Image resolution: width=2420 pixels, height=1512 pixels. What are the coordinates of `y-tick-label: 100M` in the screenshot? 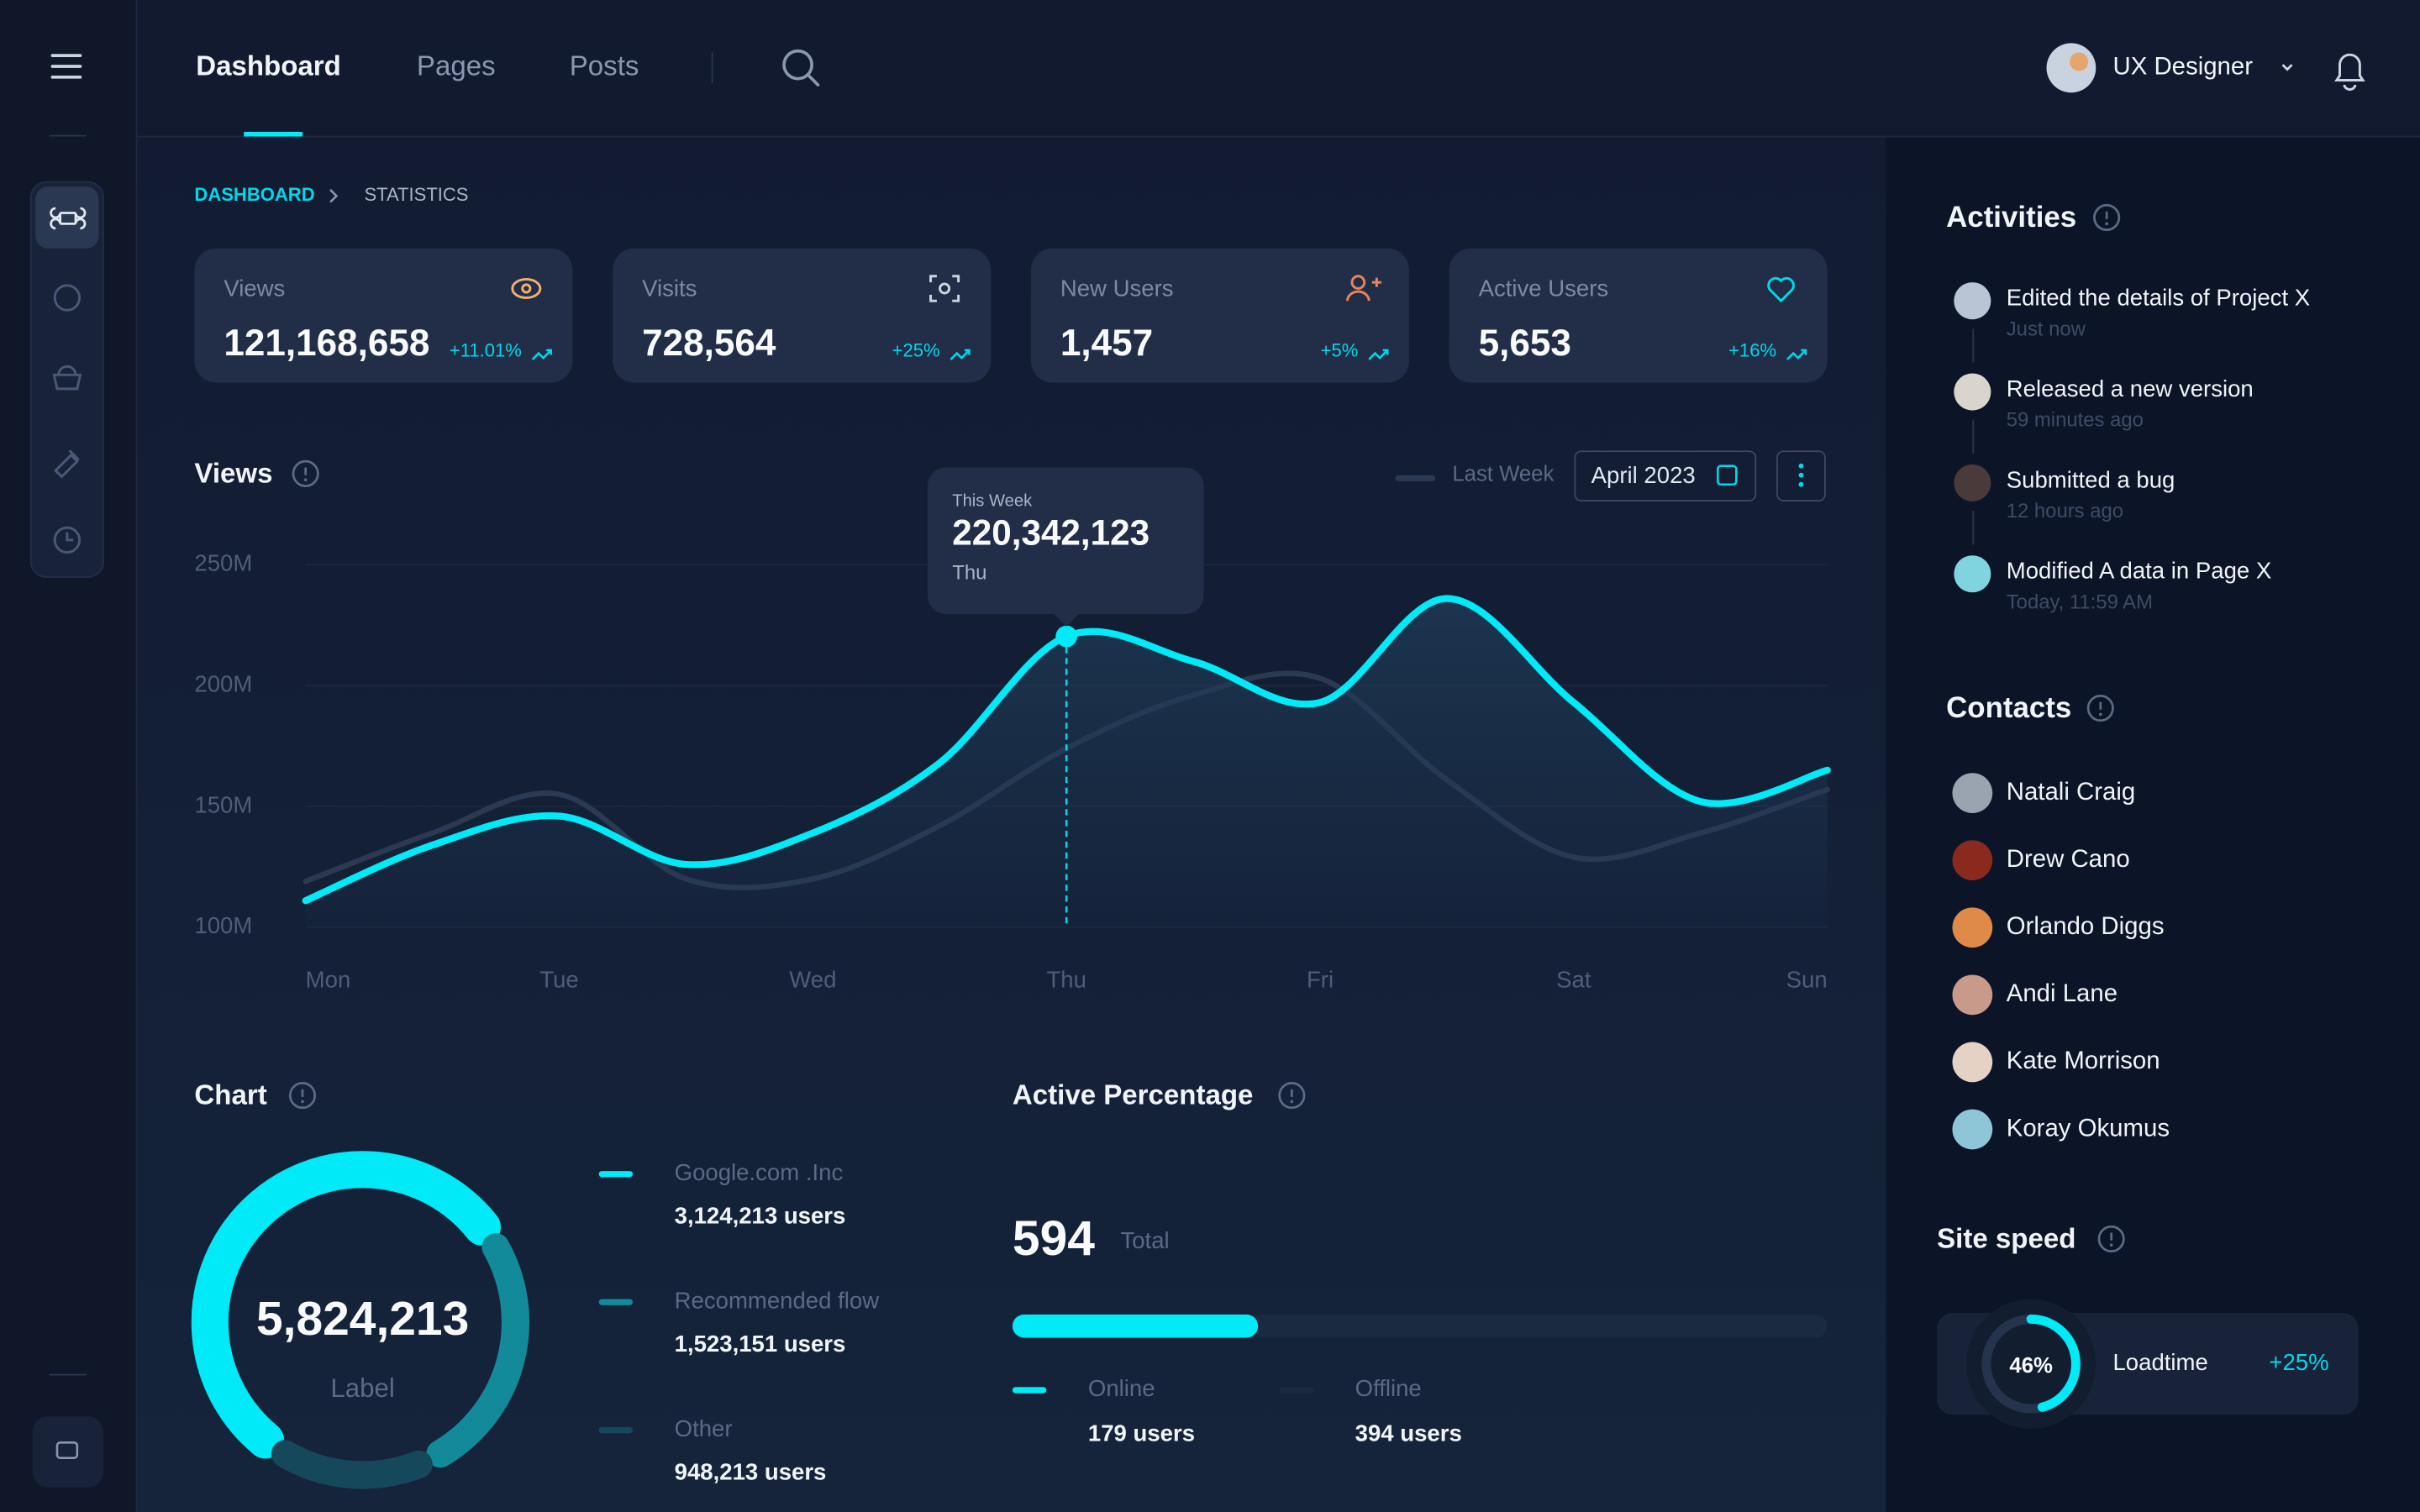 It's located at (223, 925).